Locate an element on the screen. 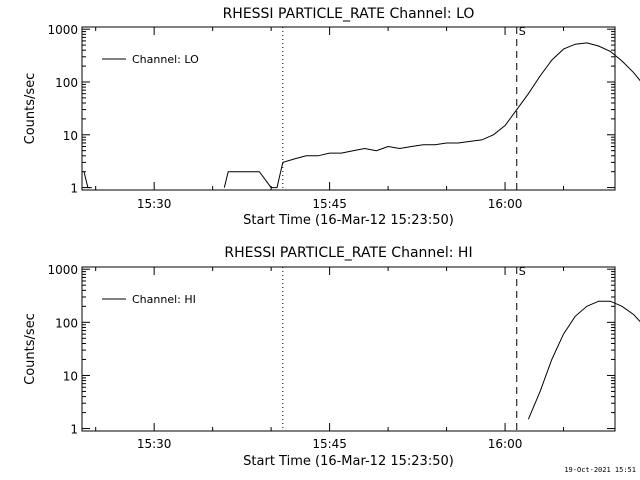  footer-timestamp: 19-Oct-2021 15:51 is located at coordinates (600, 470).